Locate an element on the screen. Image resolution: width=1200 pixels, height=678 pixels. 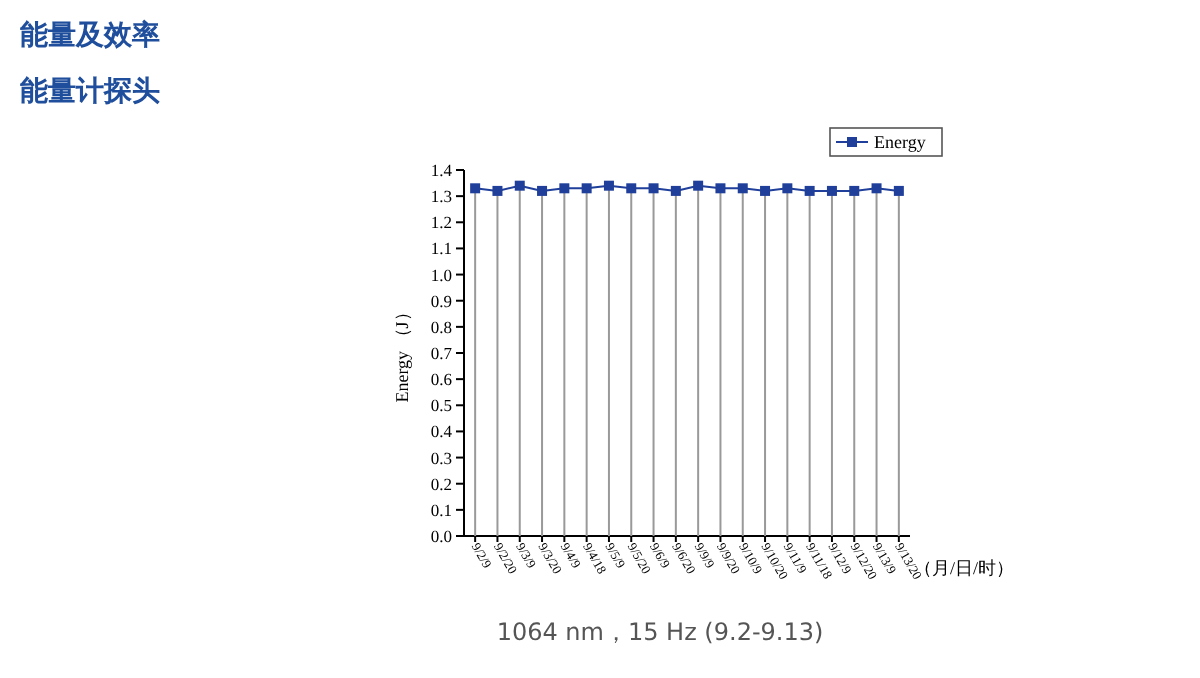
y-tick-label: 0.6 is located at coordinates (441, 379).